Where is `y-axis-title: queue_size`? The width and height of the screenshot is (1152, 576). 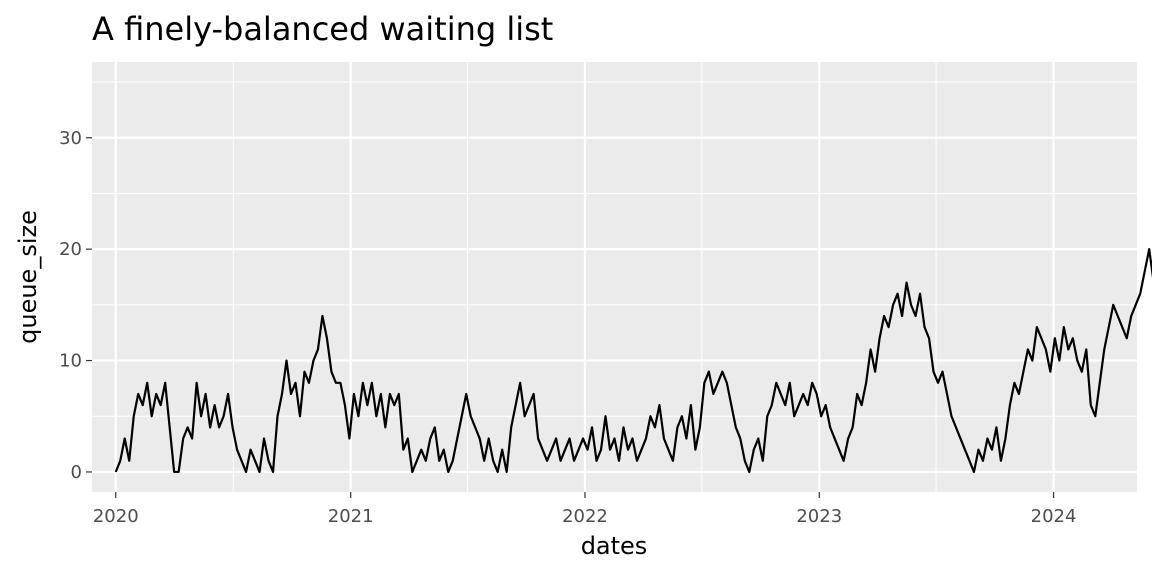
y-axis-title: queue_size is located at coordinates (28, 277).